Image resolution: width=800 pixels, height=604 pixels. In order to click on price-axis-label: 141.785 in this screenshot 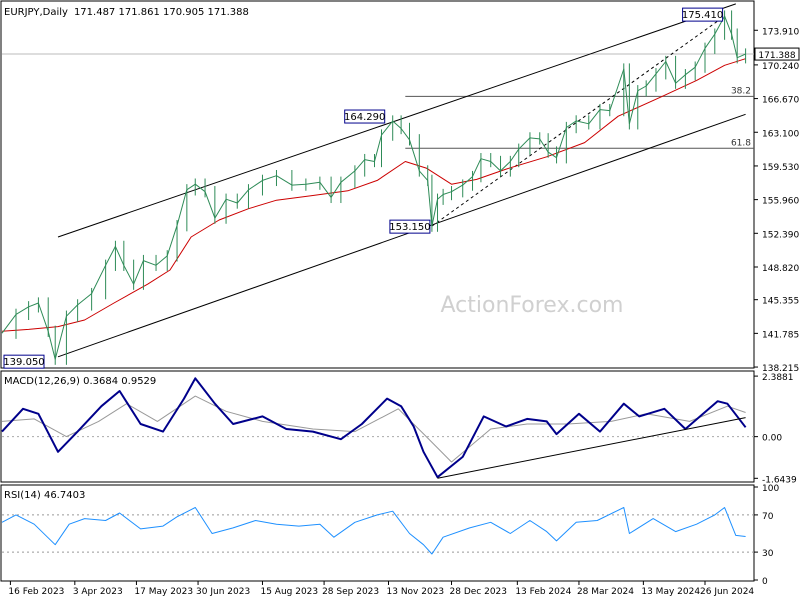, I will do `click(780, 335)`.